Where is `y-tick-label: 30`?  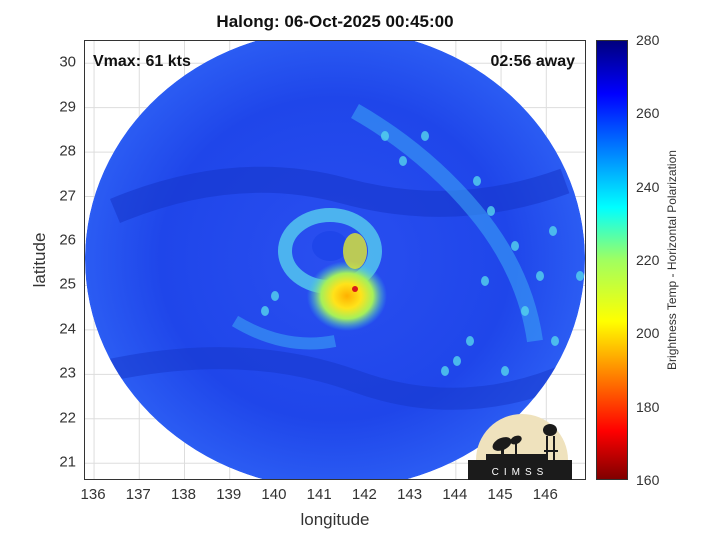 y-tick-label: 30 is located at coordinates (67, 62).